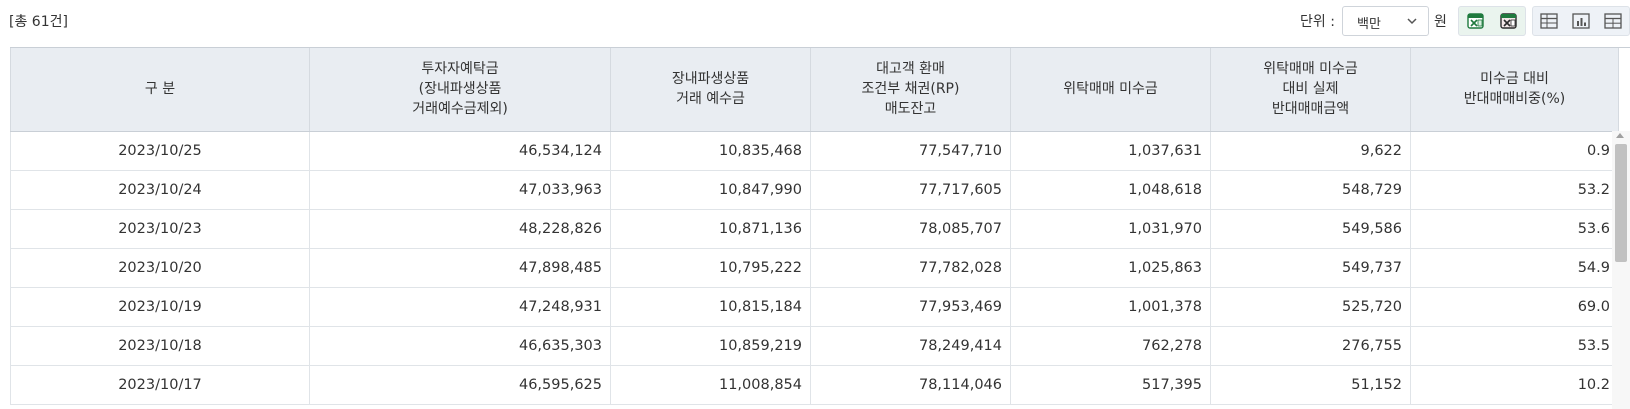  What do you see at coordinates (1514, 151) in the screenshot?
I see `value-cell: 0.9` at bounding box center [1514, 151].